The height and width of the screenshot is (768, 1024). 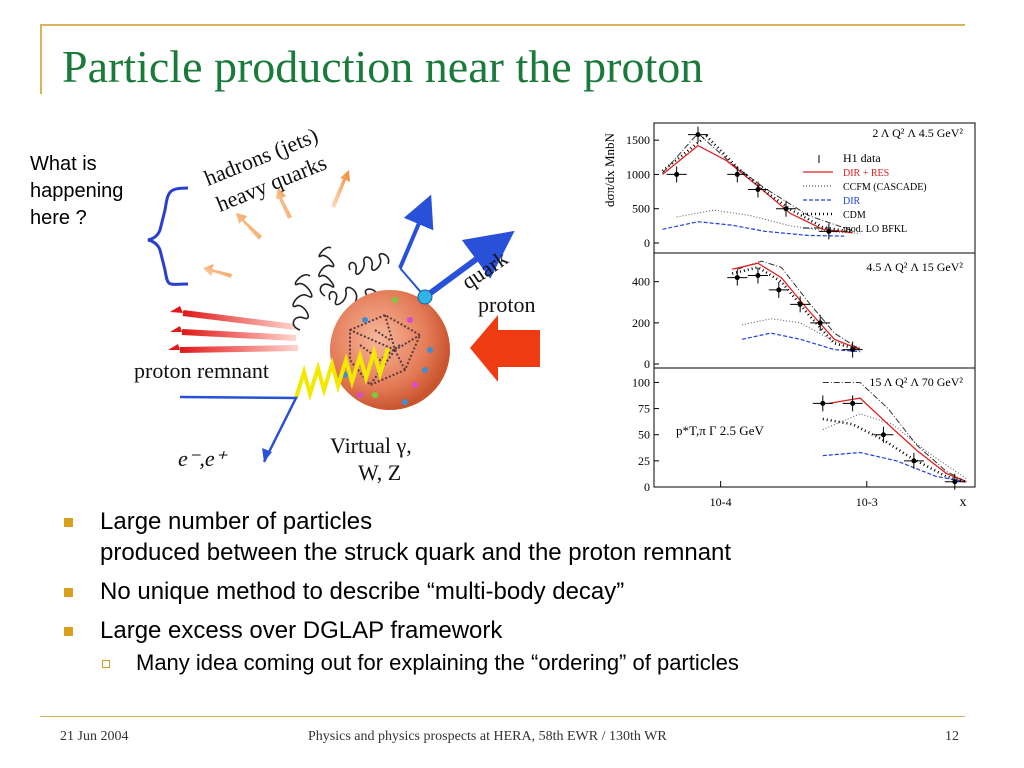 What do you see at coordinates (852, 201) in the screenshot?
I see `legend-label: DIR` at bounding box center [852, 201].